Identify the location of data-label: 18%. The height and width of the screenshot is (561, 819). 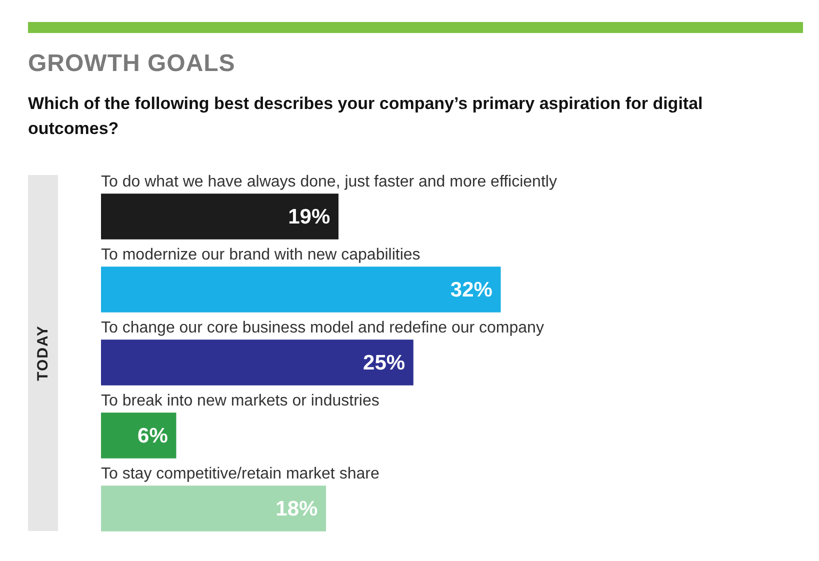
(297, 508).